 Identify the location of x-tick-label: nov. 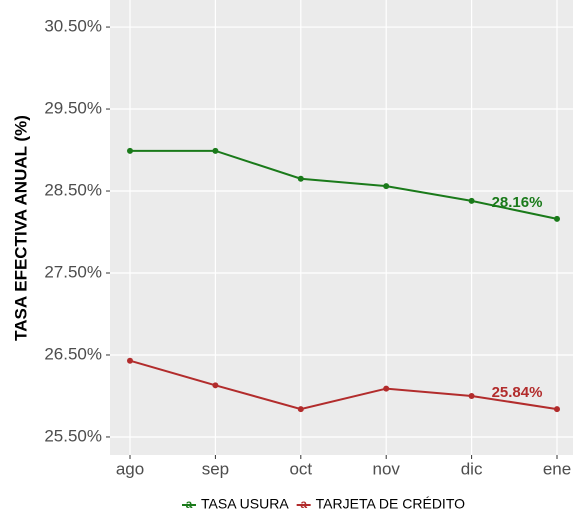
(386, 468).